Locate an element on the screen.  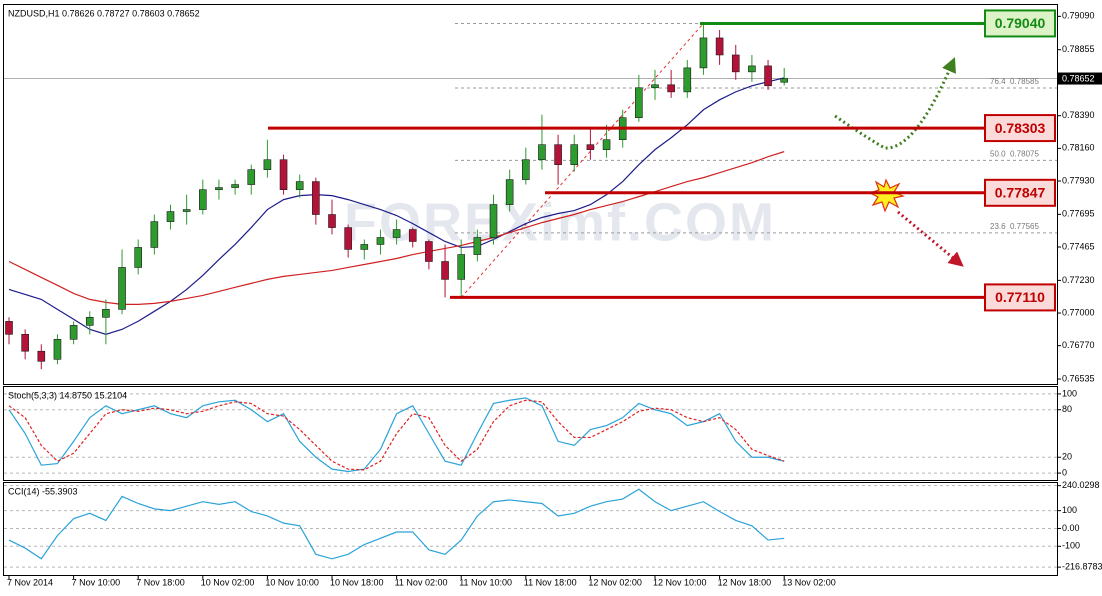
y-tick-label: 0.77465 is located at coordinates (1078, 246).